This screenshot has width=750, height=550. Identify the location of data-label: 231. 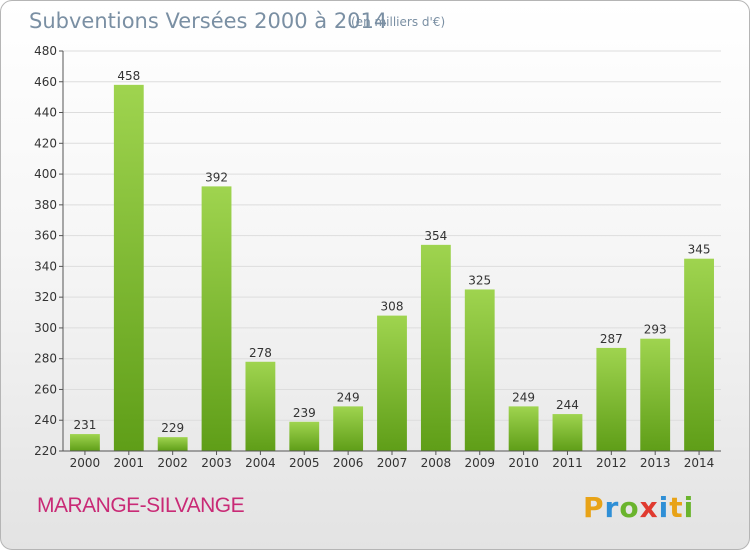
(84, 425).